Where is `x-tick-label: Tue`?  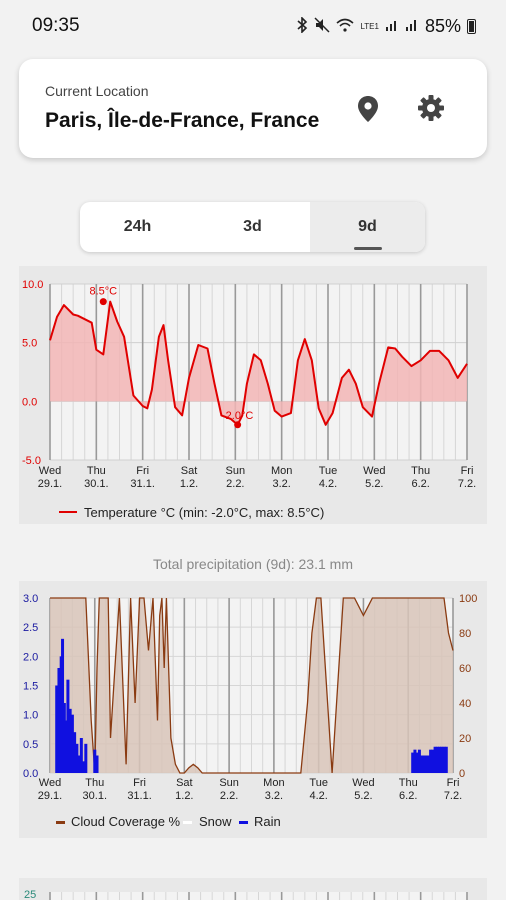 x-tick-label: Tue is located at coordinates (318, 783).